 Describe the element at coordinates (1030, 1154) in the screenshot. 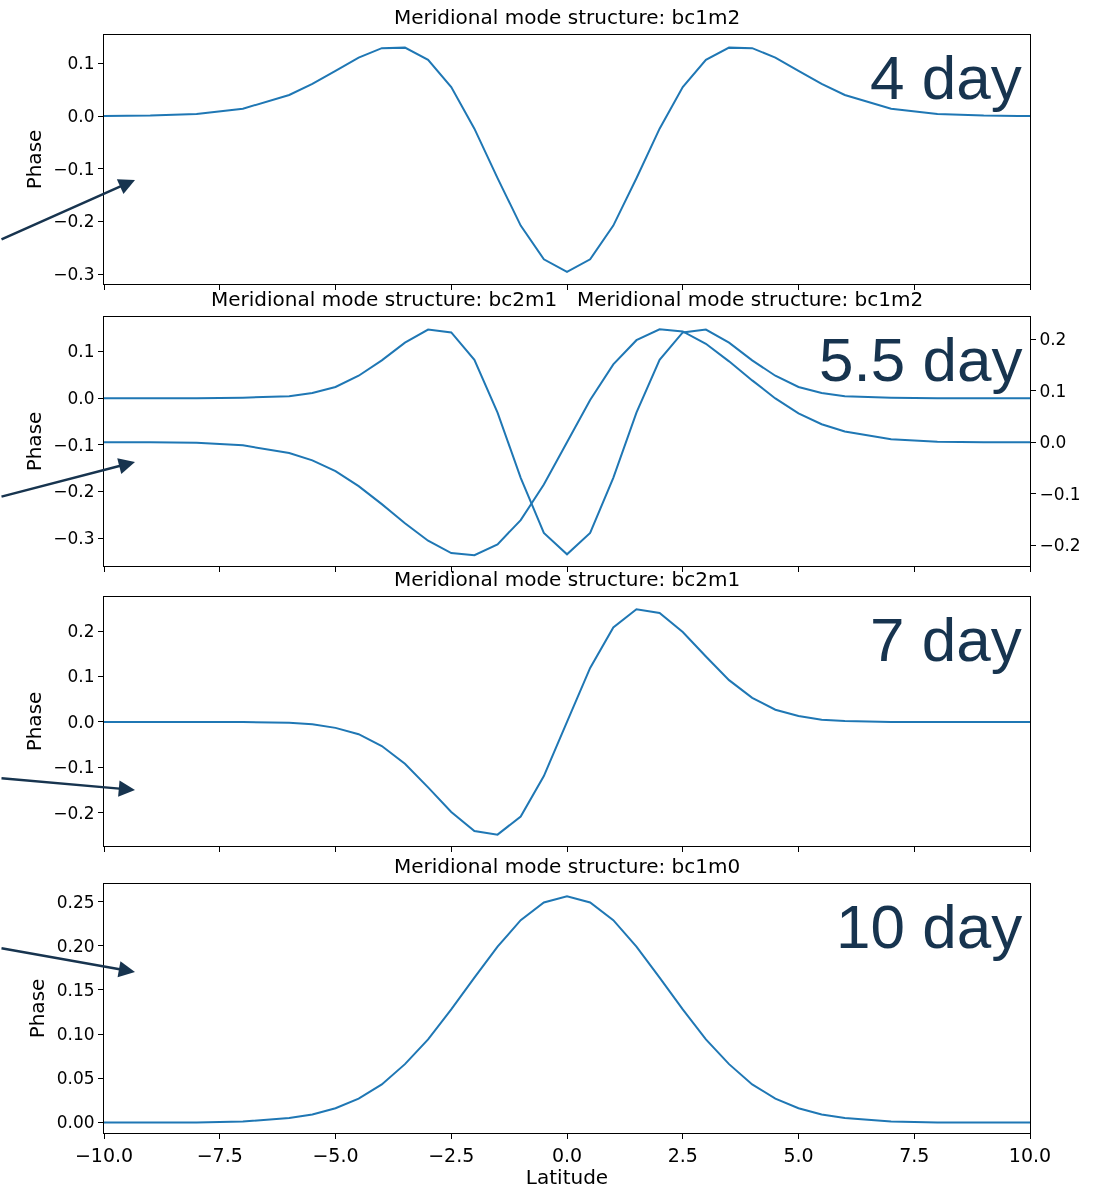

I see `x-tick-label: 10.0` at that location.